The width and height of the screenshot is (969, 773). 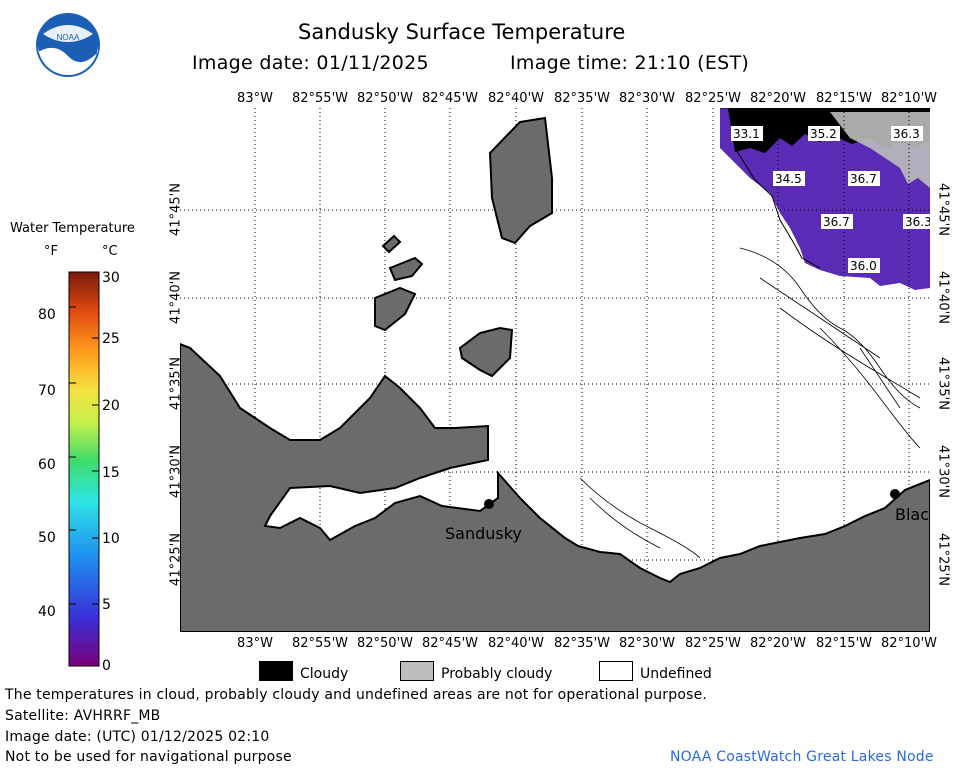 What do you see at coordinates (486, 352) in the screenshot?
I see `island-middle` at bounding box center [486, 352].